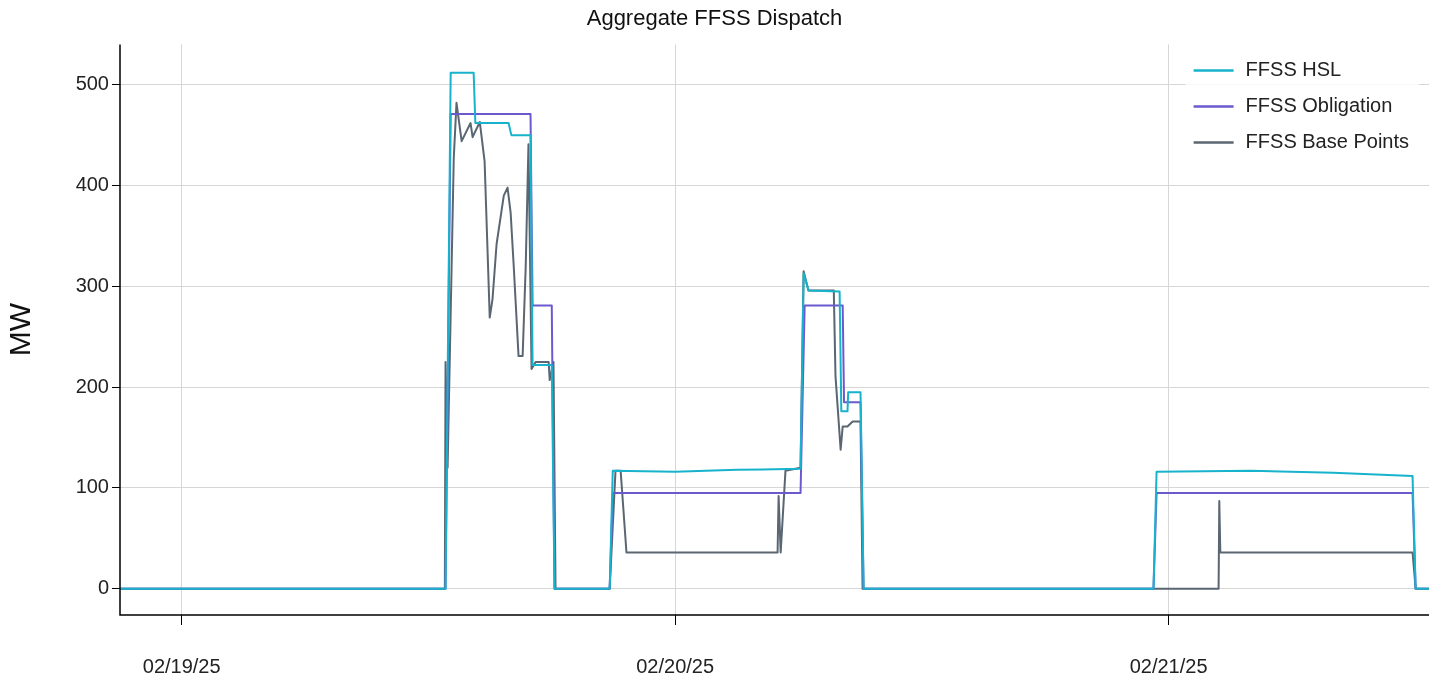 The width and height of the screenshot is (1429, 685). Describe the element at coordinates (20, 329) in the screenshot. I see `y-axis-title: MW` at that location.